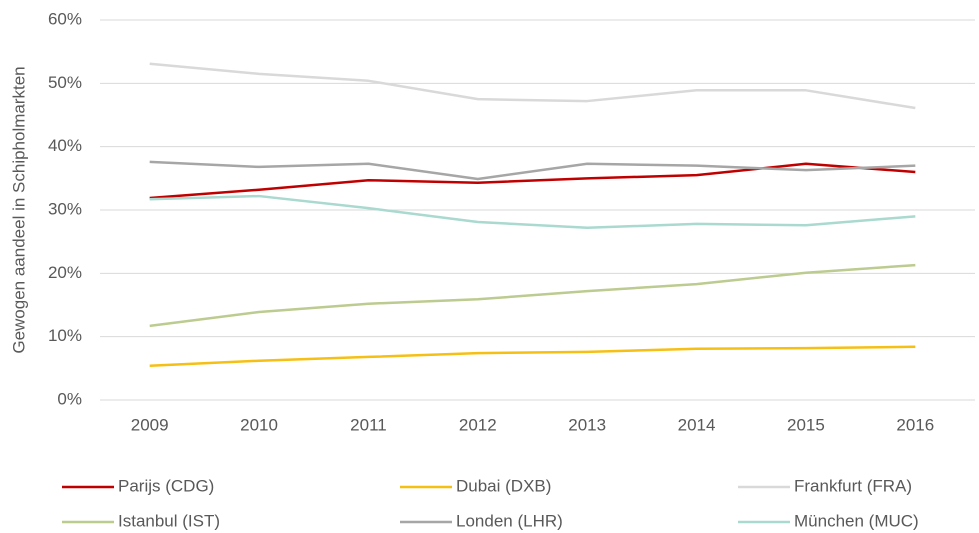 This screenshot has height=533, width=979. Describe the element at coordinates (853, 485) in the screenshot. I see `legend-label: Frankfurt (FRA)` at that location.